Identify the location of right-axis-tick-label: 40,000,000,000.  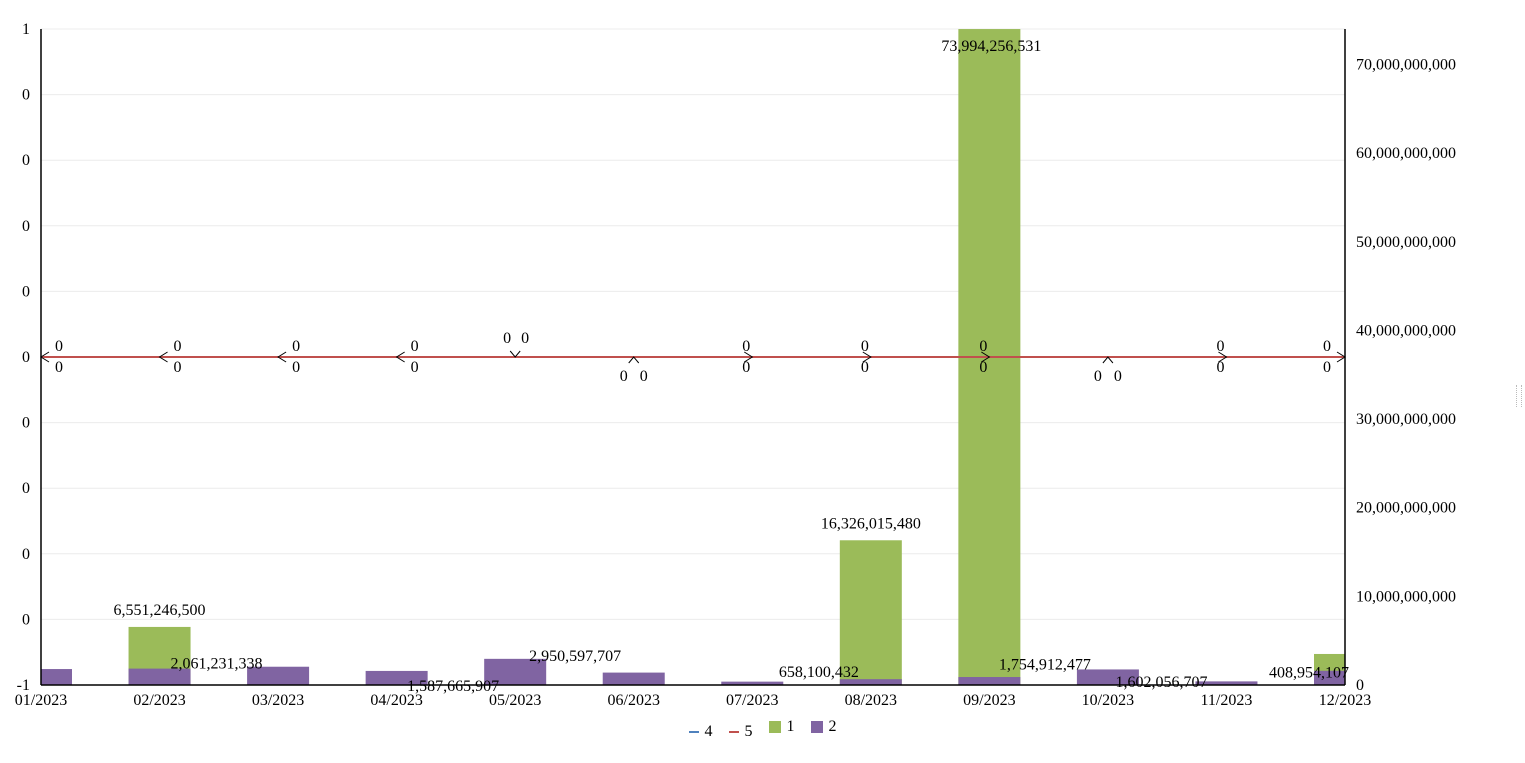
(1406, 330).